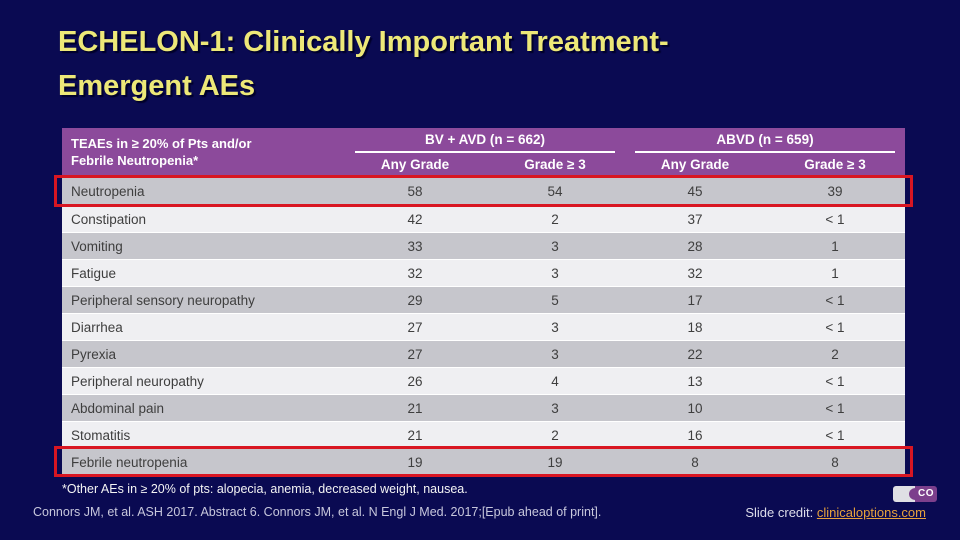 This screenshot has width=960, height=540. I want to click on row-label: Fatigue, so click(94, 273).